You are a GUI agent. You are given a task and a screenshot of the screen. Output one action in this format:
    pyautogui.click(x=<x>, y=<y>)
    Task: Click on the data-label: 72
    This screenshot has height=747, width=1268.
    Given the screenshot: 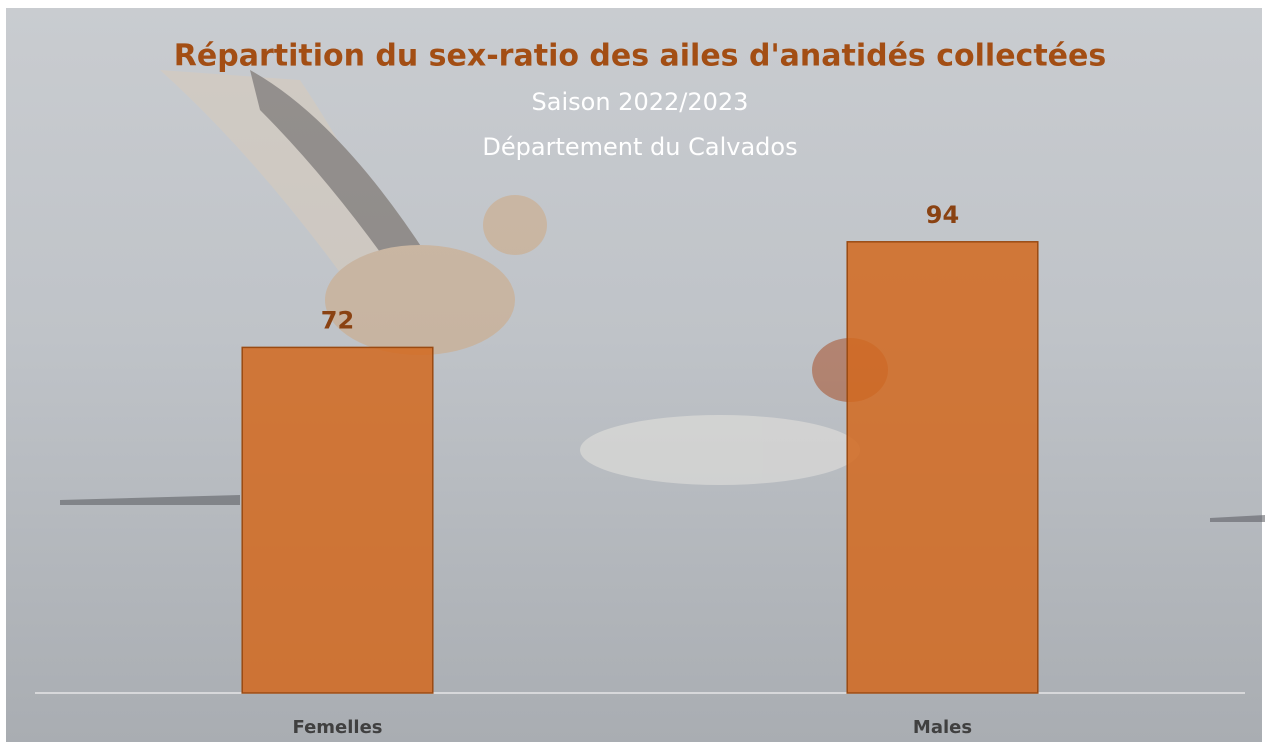 What is the action you would take?
    pyautogui.click(x=337, y=320)
    